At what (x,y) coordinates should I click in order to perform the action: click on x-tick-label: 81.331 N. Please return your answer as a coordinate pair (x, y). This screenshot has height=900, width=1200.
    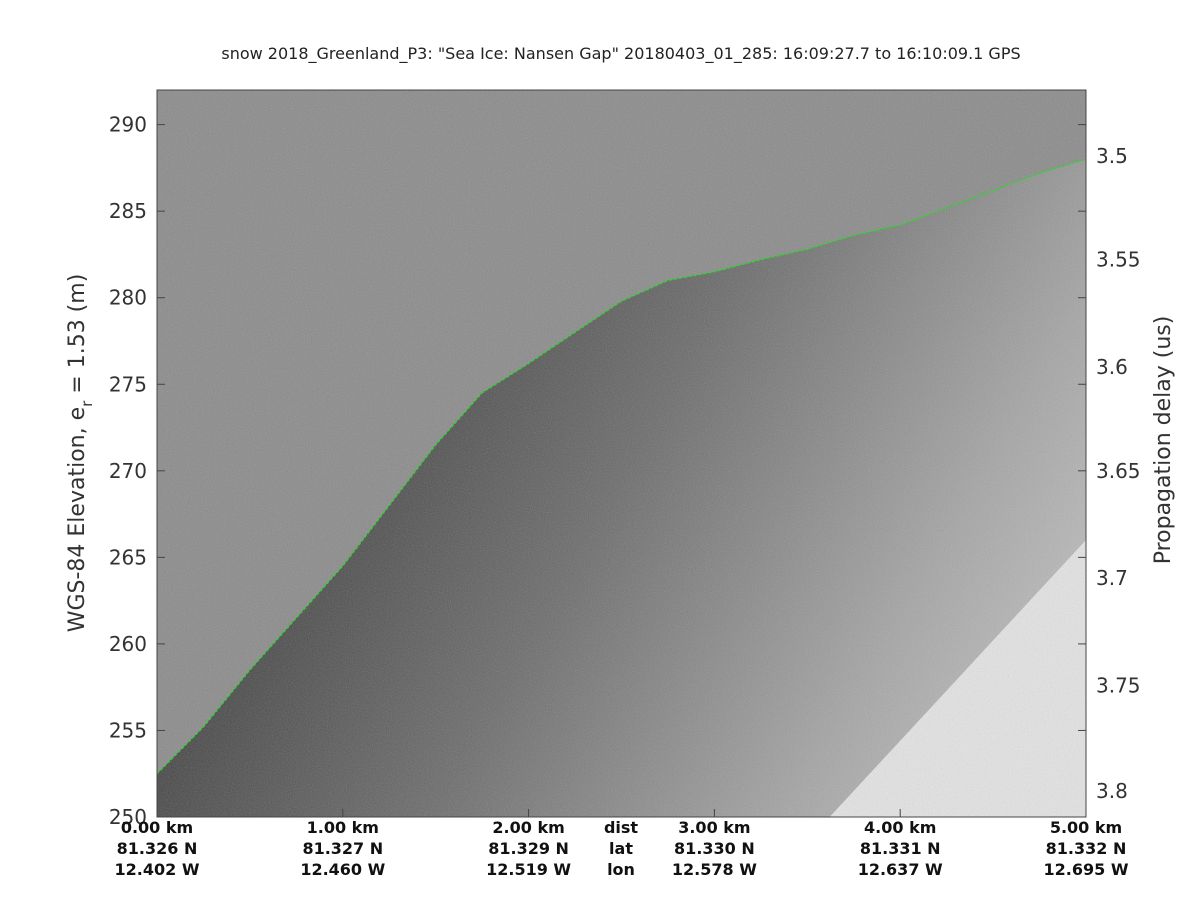
    Looking at the image, I should click on (900, 848).